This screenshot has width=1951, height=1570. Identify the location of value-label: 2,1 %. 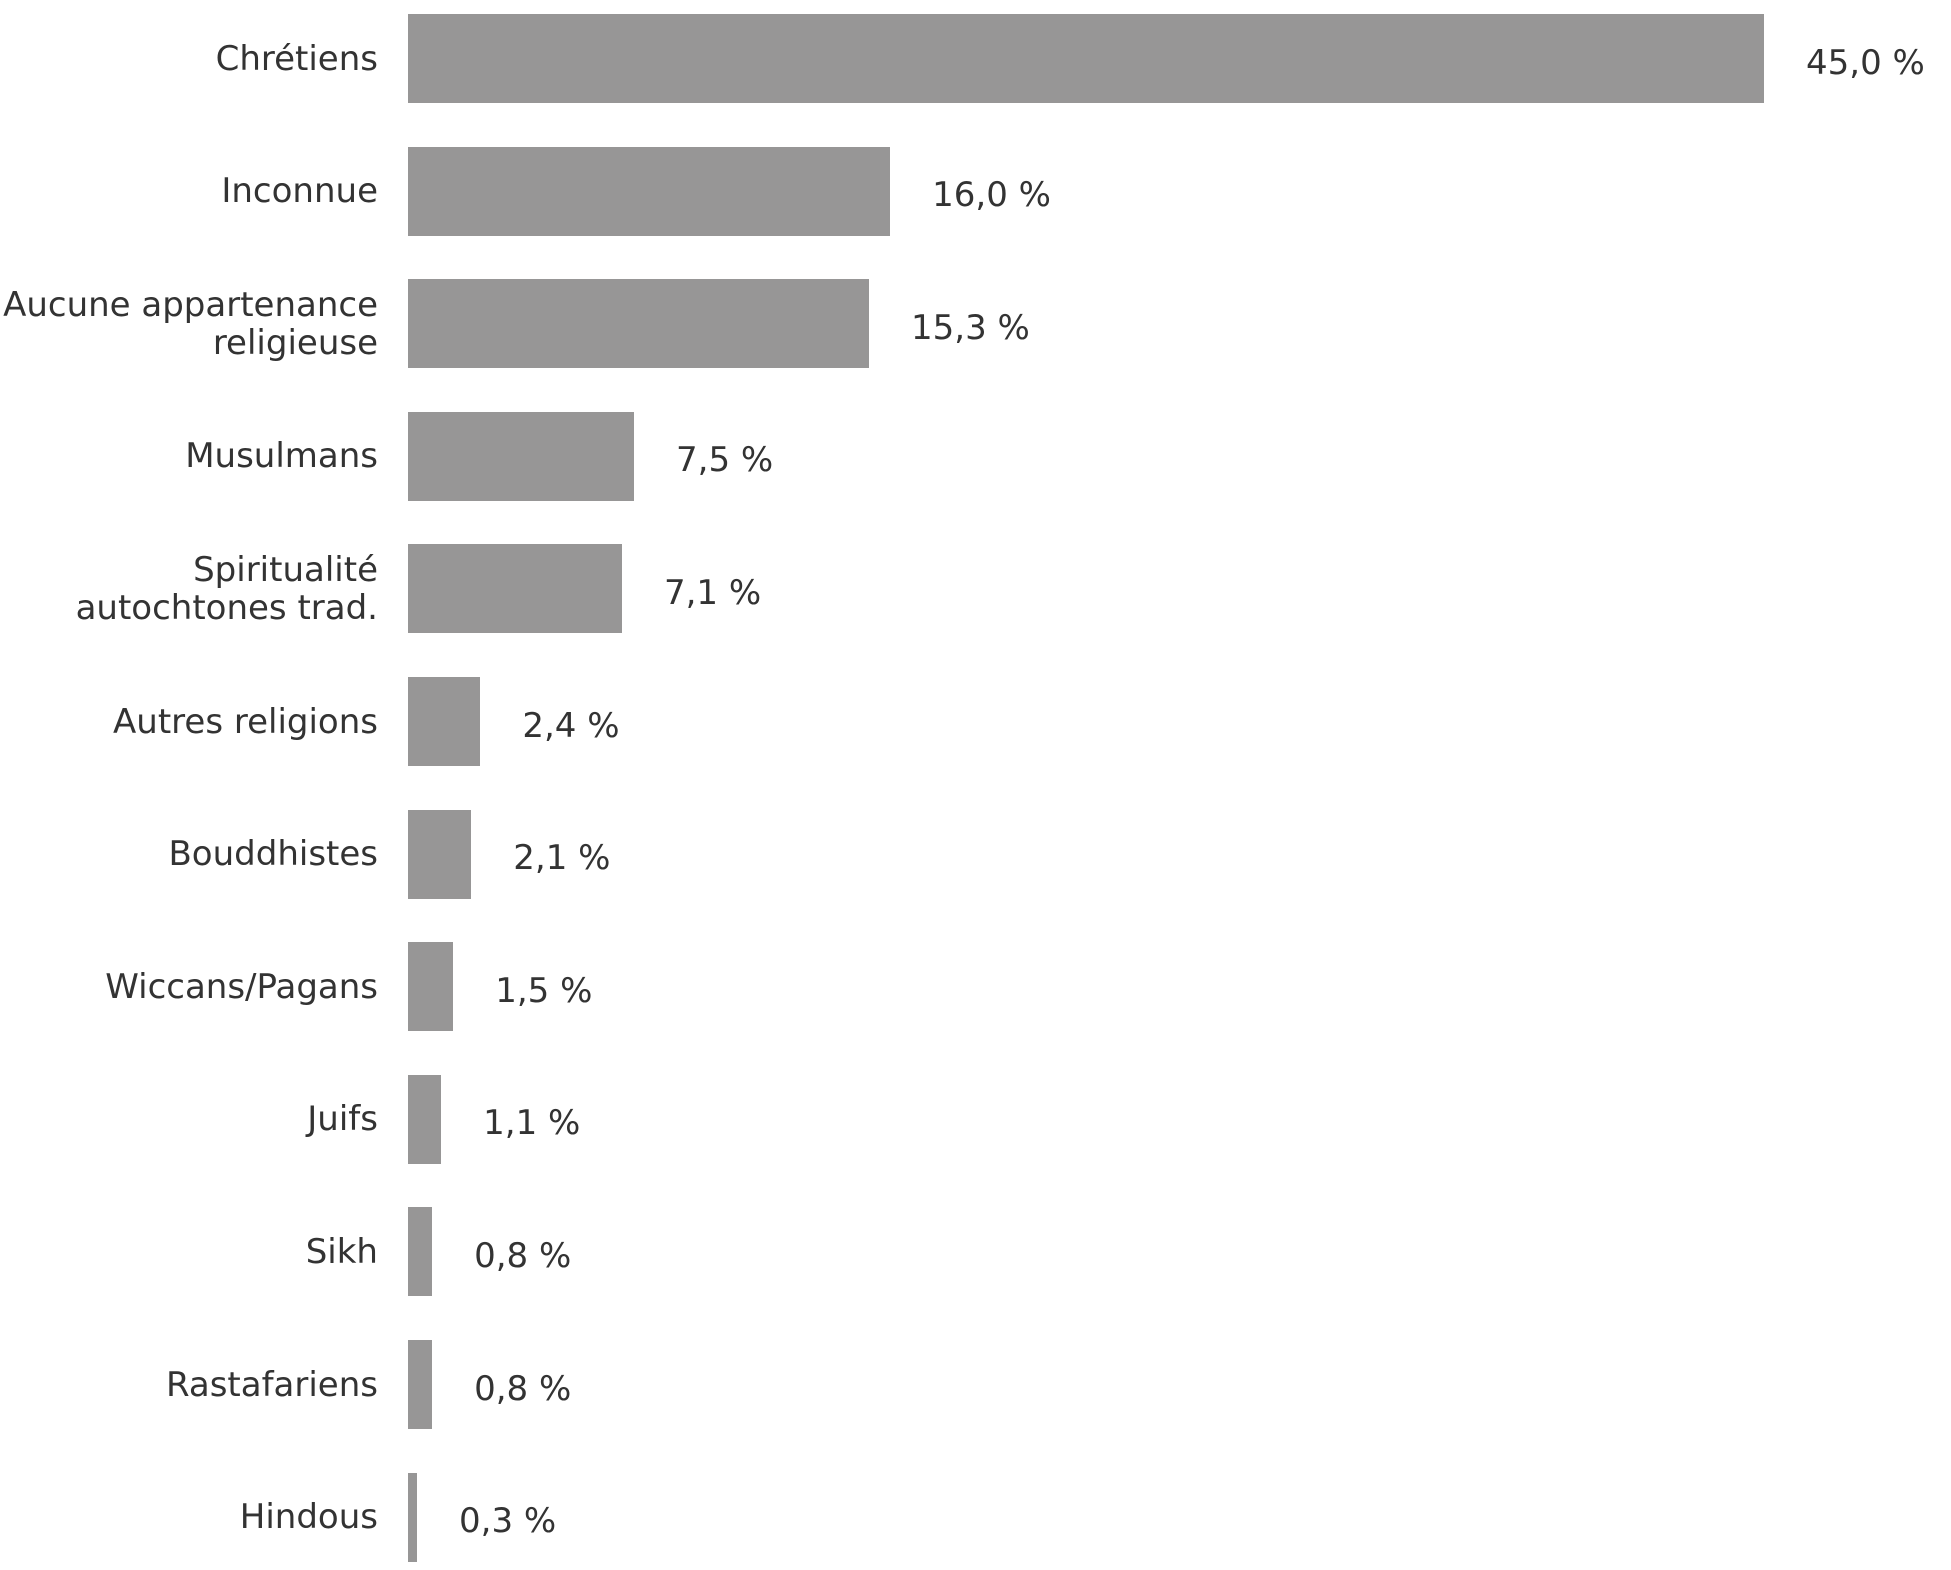
(562, 858).